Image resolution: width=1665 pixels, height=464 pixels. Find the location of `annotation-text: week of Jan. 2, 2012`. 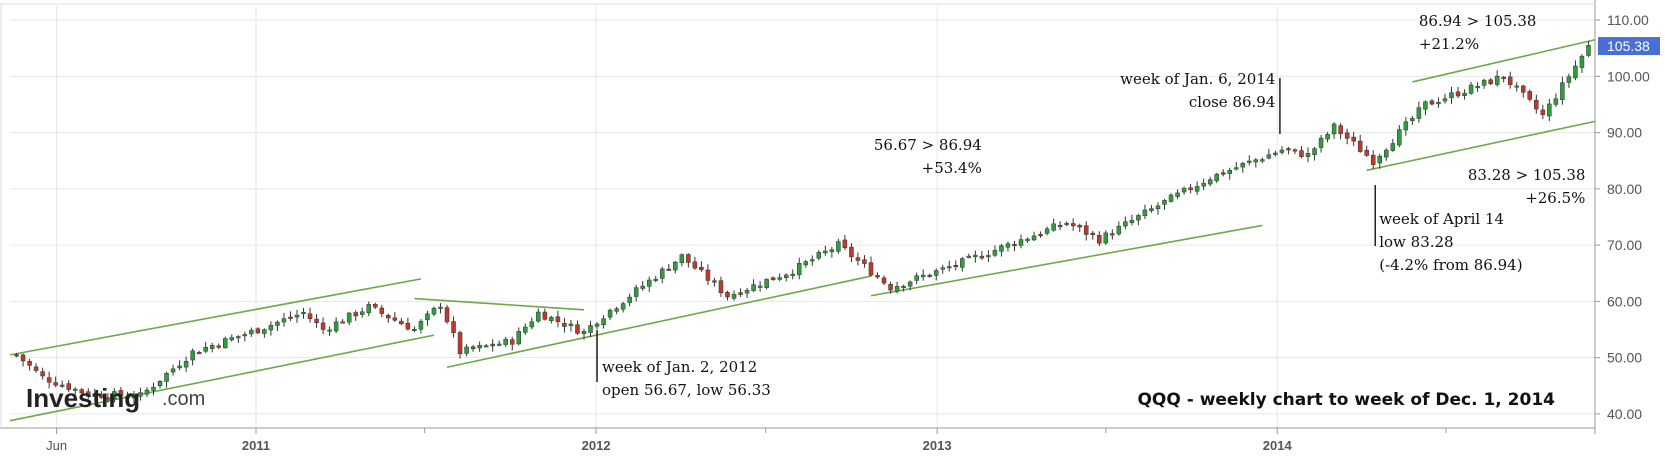

annotation-text: week of Jan. 2, 2012 is located at coordinates (679, 367).